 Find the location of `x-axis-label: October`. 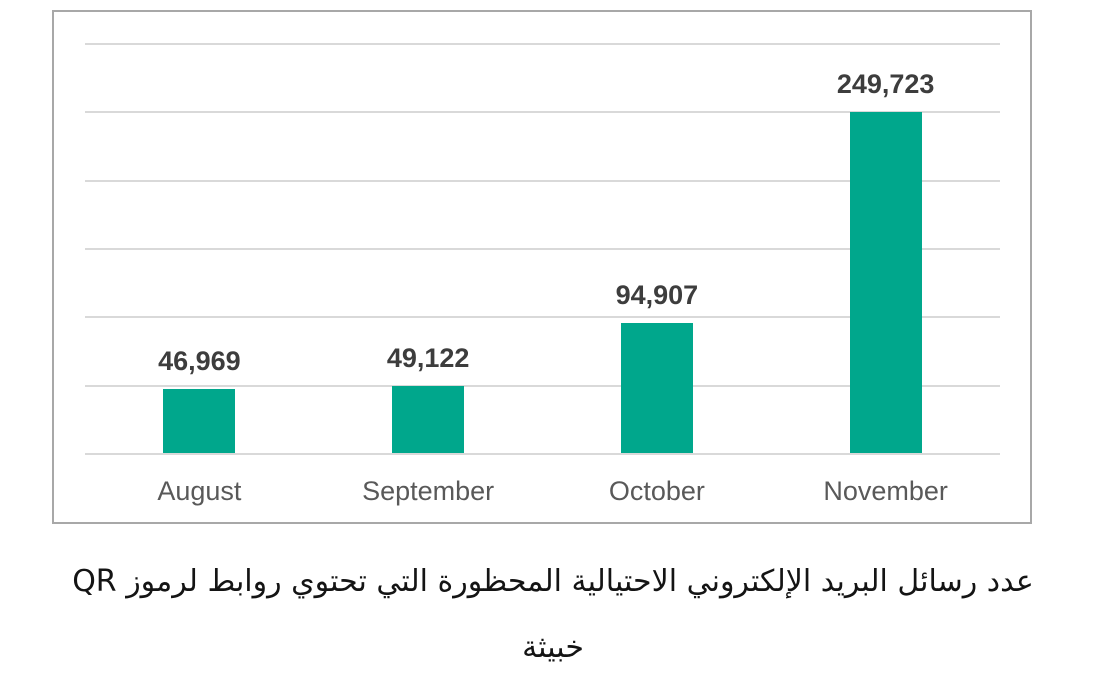

x-axis-label: October is located at coordinates (656, 491).